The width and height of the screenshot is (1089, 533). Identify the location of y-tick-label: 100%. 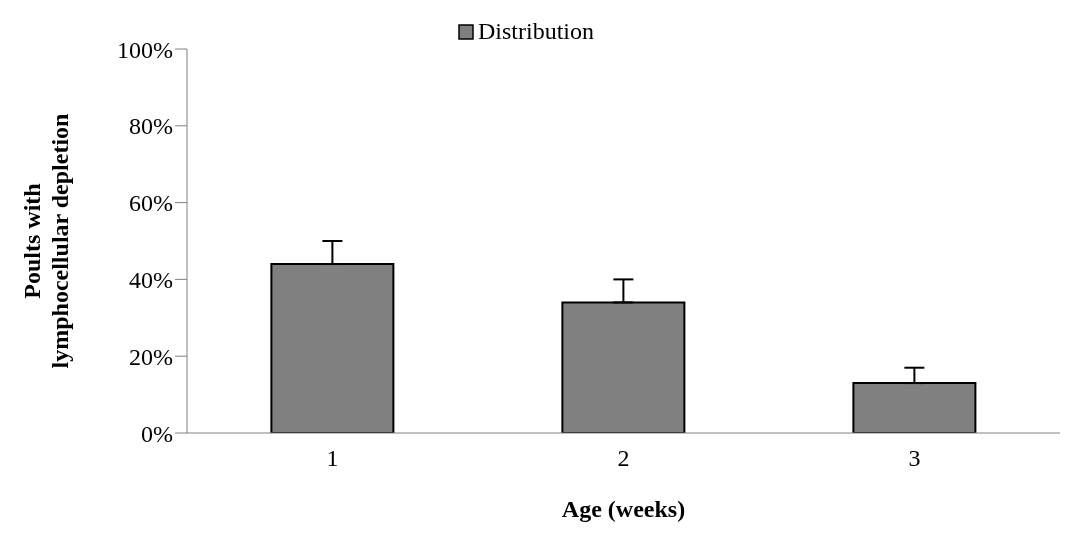
(145, 49).